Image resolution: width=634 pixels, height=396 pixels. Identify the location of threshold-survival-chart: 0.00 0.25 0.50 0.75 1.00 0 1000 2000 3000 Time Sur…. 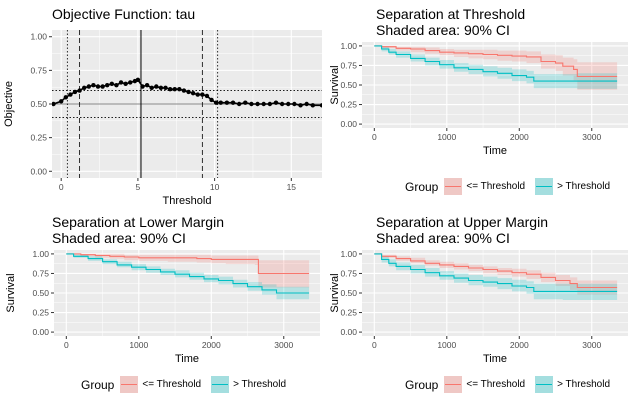
(478, 99).